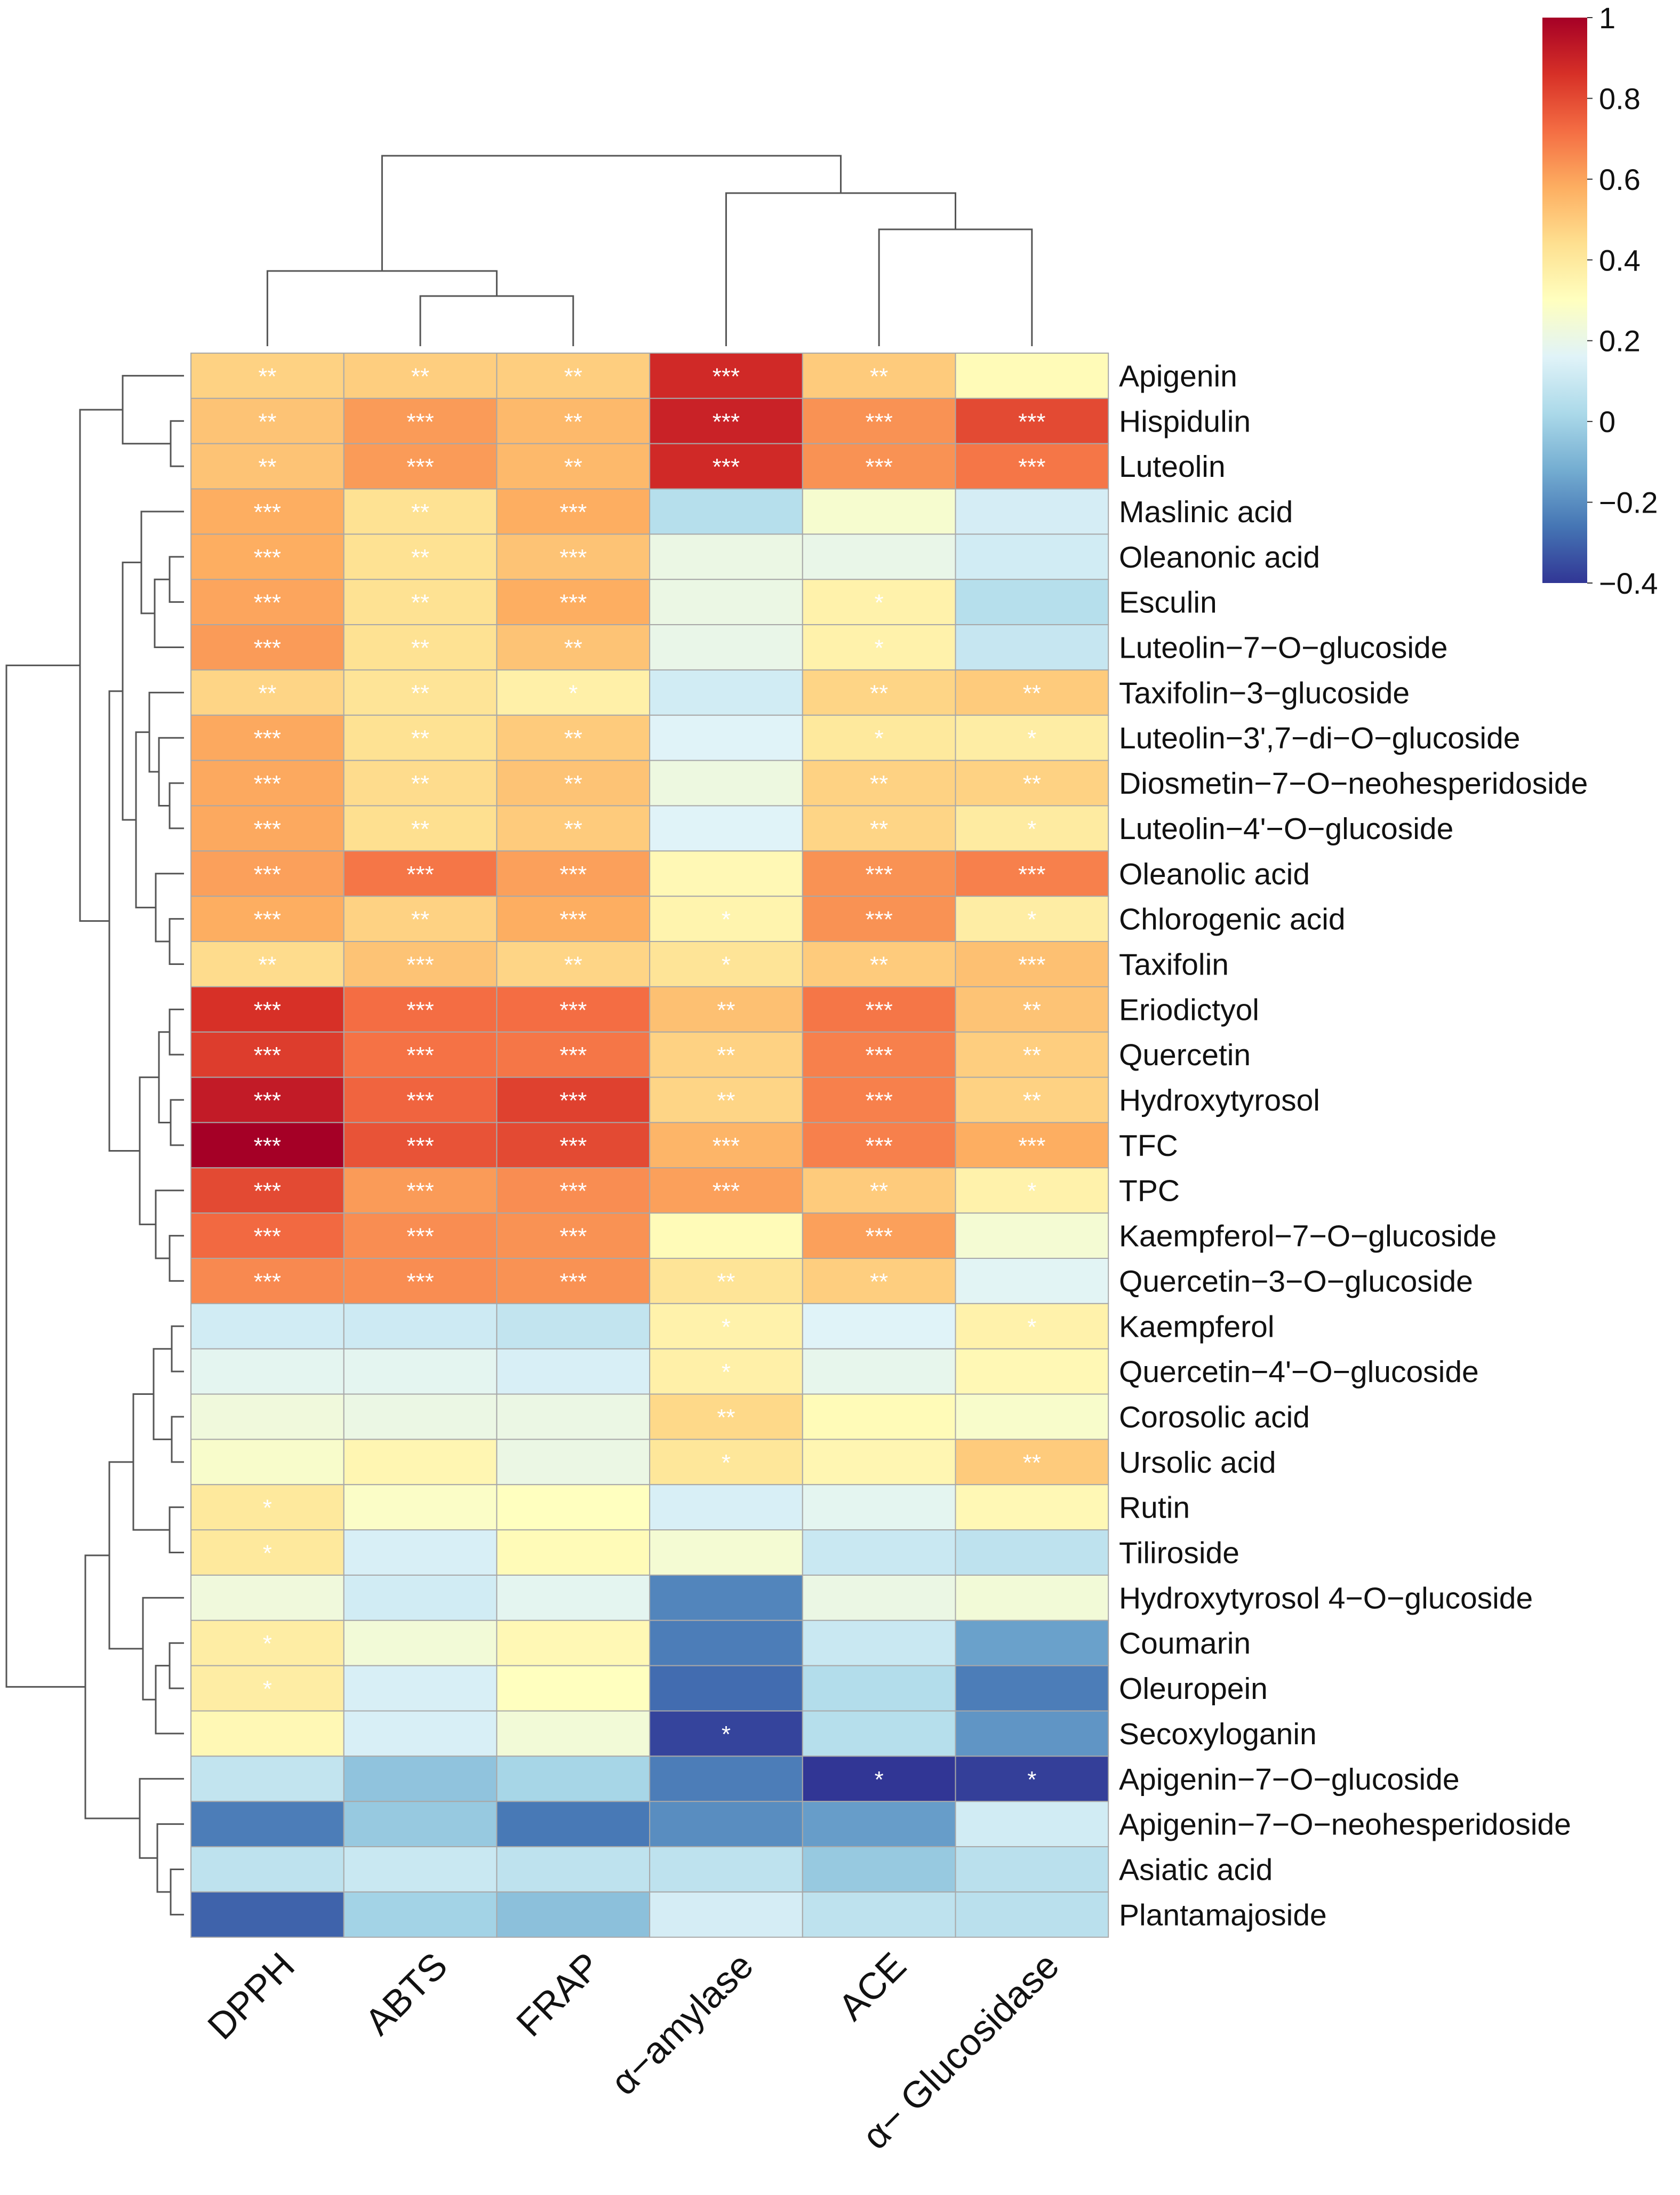 The height and width of the screenshot is (2195, 1680). What do you see at coordinates (1620, 98) in the screenshot?
I see `color-scale-tick-label: 0.8` at bounding box center [1620, 98].